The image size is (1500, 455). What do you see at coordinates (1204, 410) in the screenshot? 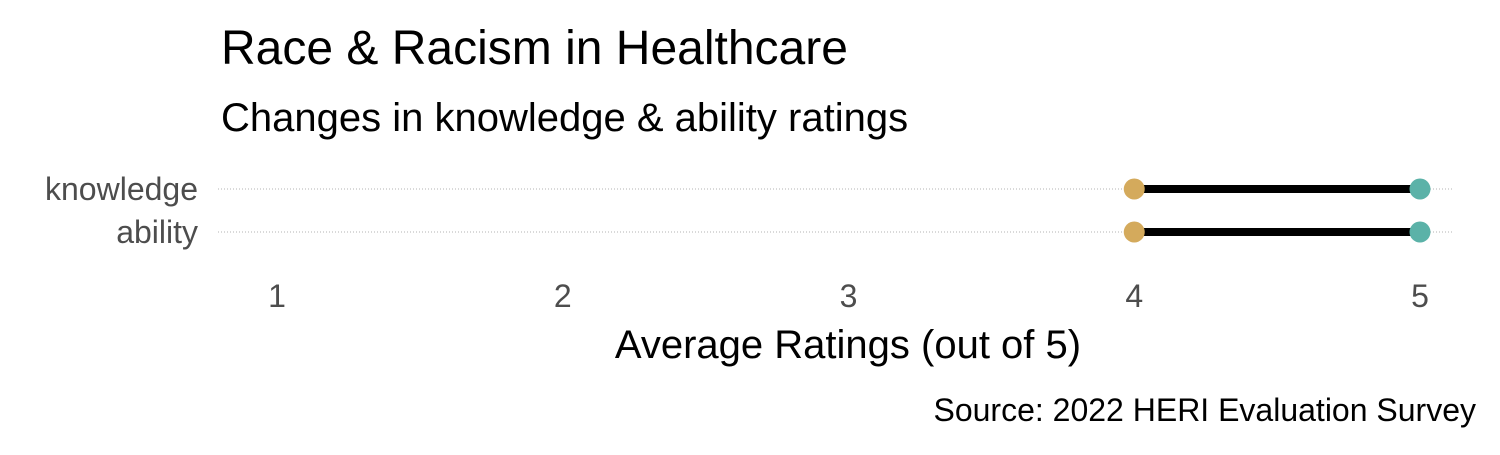
I see `chart-caption: Source: 2022 HERI Evaluation Survey` at bounding box center [1204, 410].